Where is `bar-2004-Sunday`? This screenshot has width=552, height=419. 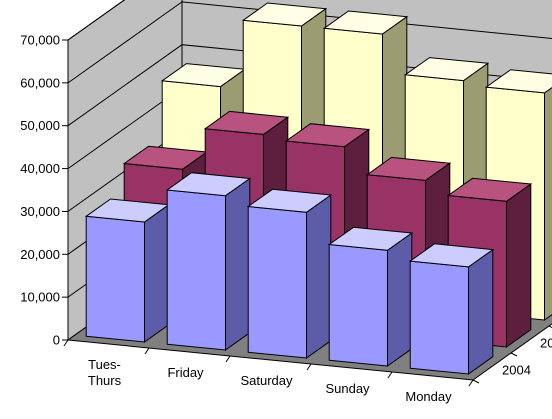
bar-2004-Sunday is located at coordinates (370, 296).